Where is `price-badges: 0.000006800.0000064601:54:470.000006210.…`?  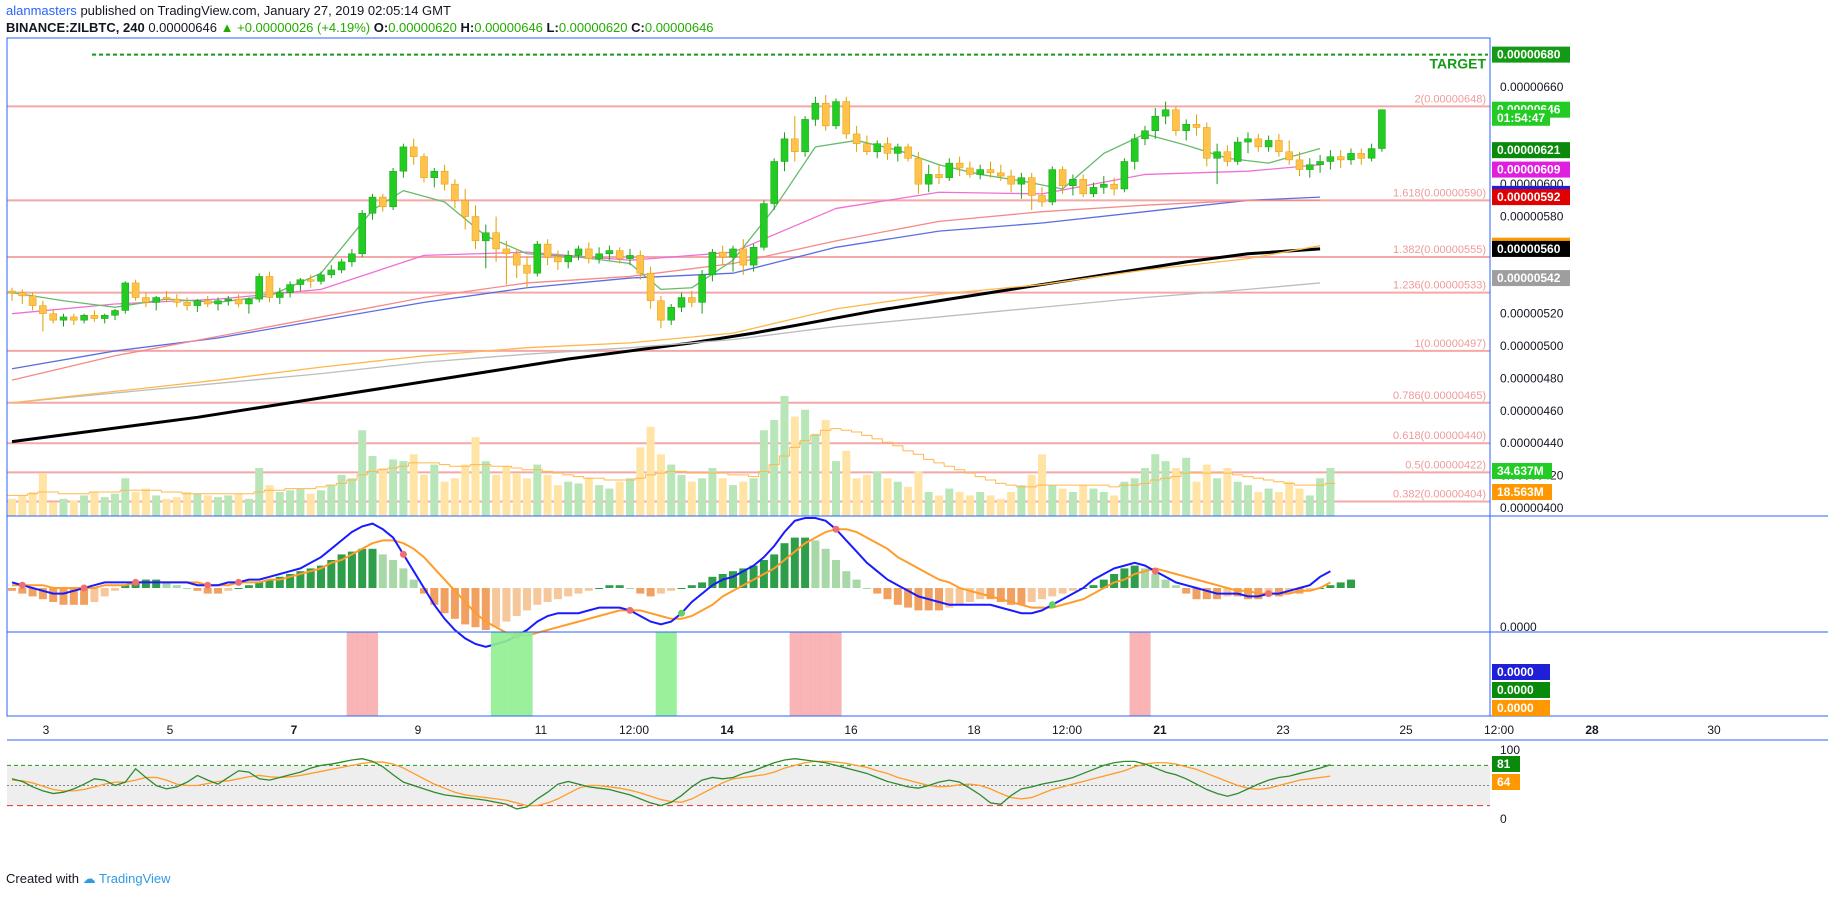
price-badges: 0.000006800.0000064601:54:470.000006210.… is located at coordinates (1531, 418).